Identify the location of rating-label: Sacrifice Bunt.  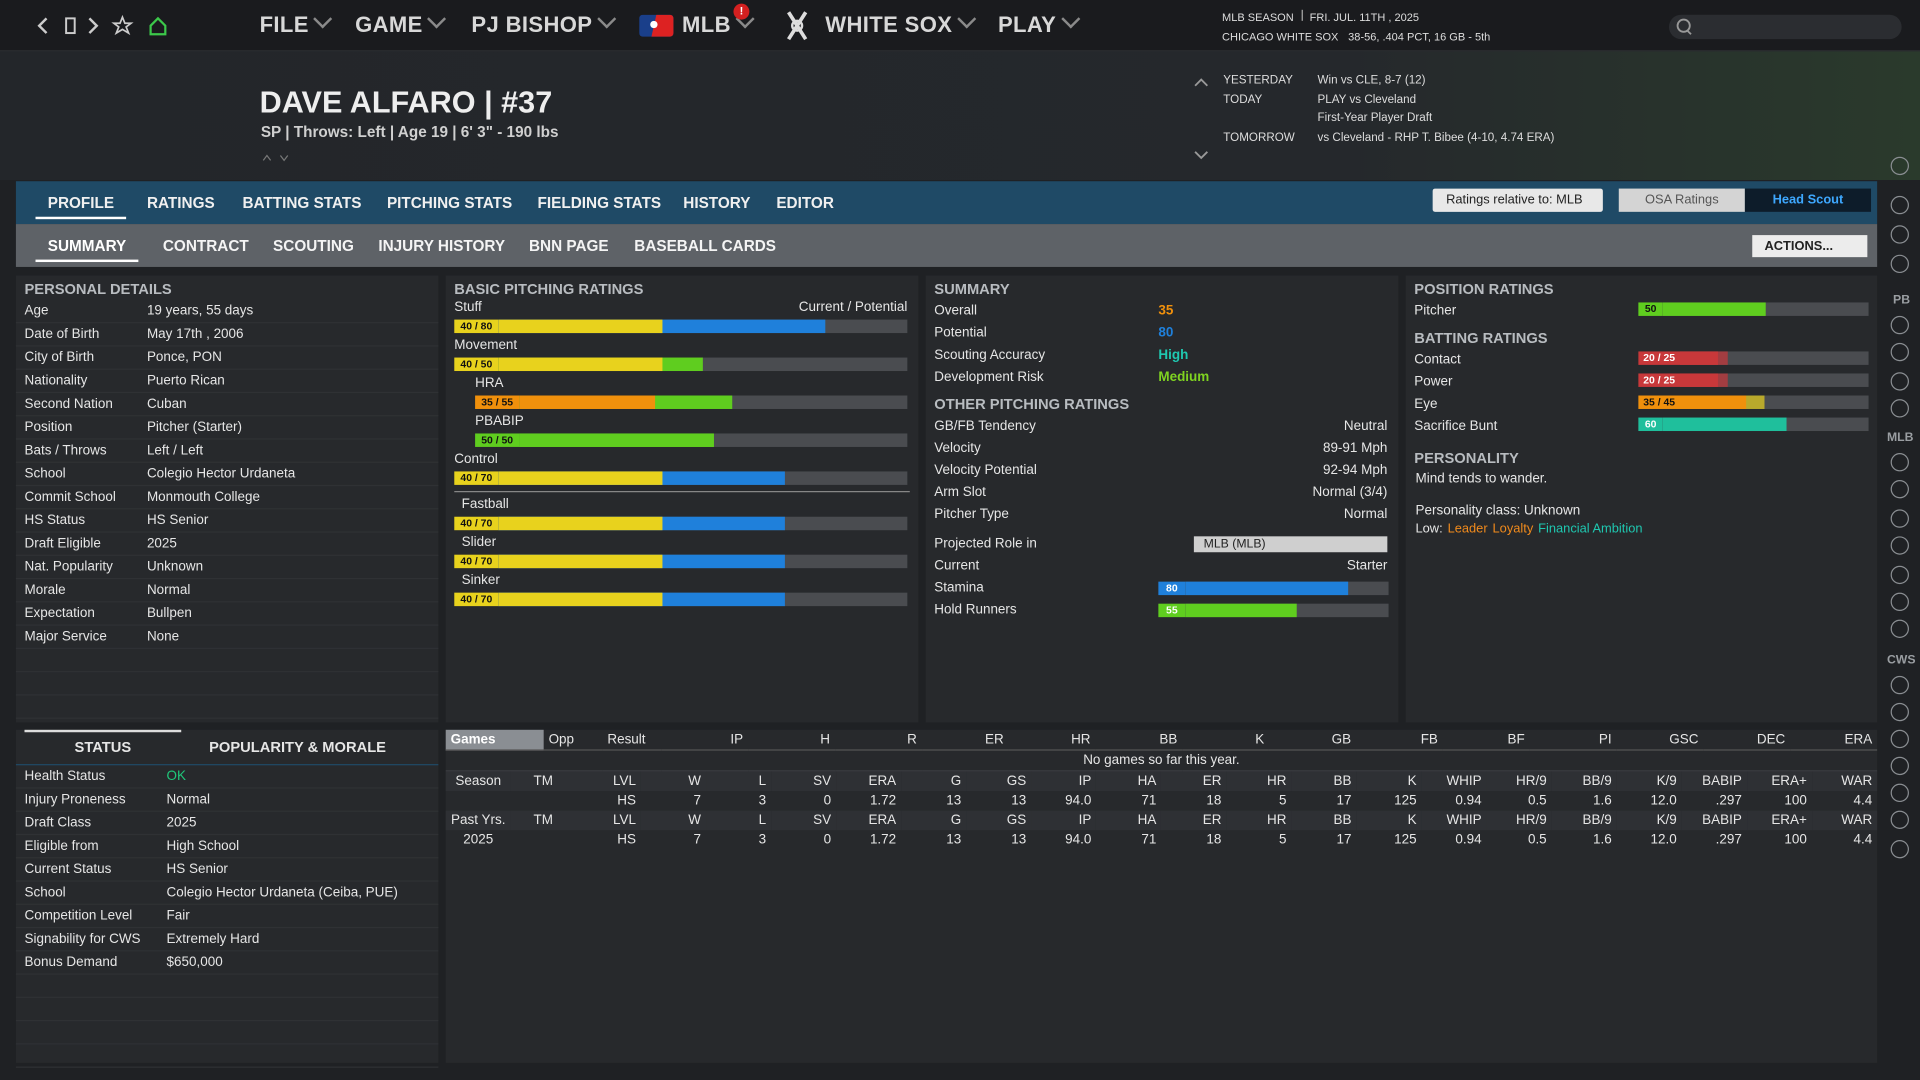
(1456, 426).